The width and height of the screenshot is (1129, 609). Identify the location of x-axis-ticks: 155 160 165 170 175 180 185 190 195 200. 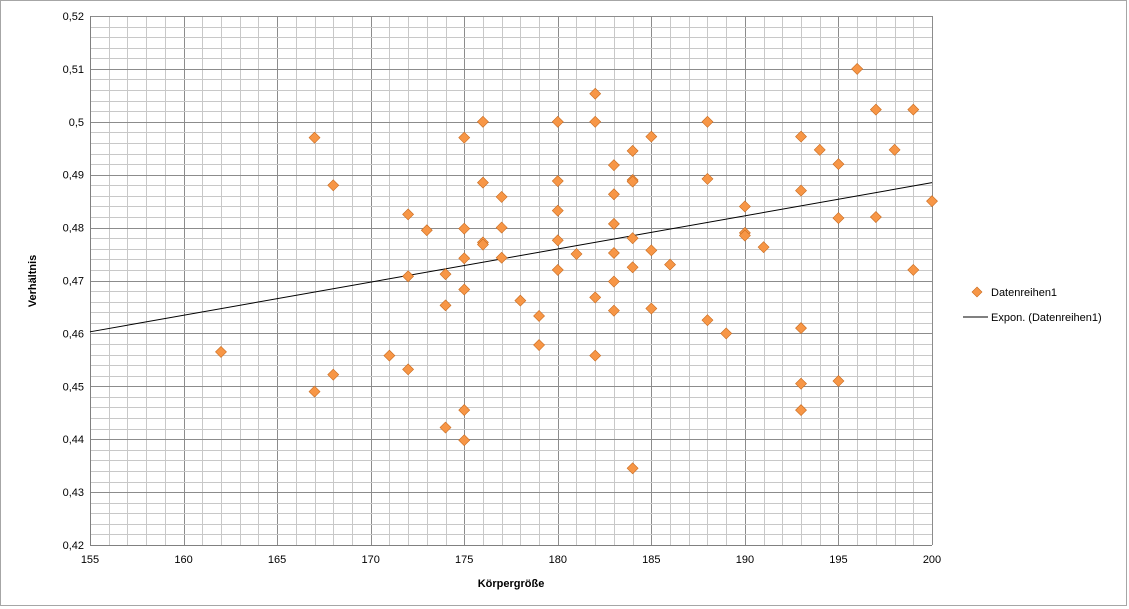
(511, 560).